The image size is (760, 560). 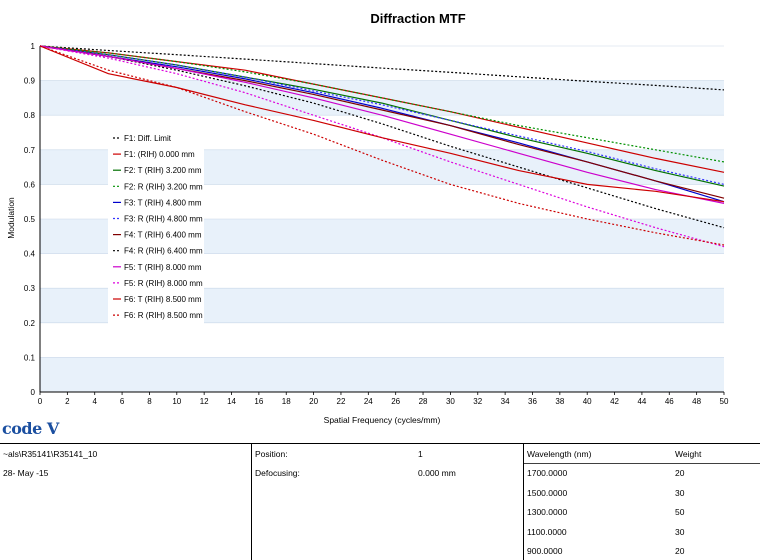 I want to click on legend-entry: F4: T (RIH) 6.400 mm, so click(x=163, y=235).